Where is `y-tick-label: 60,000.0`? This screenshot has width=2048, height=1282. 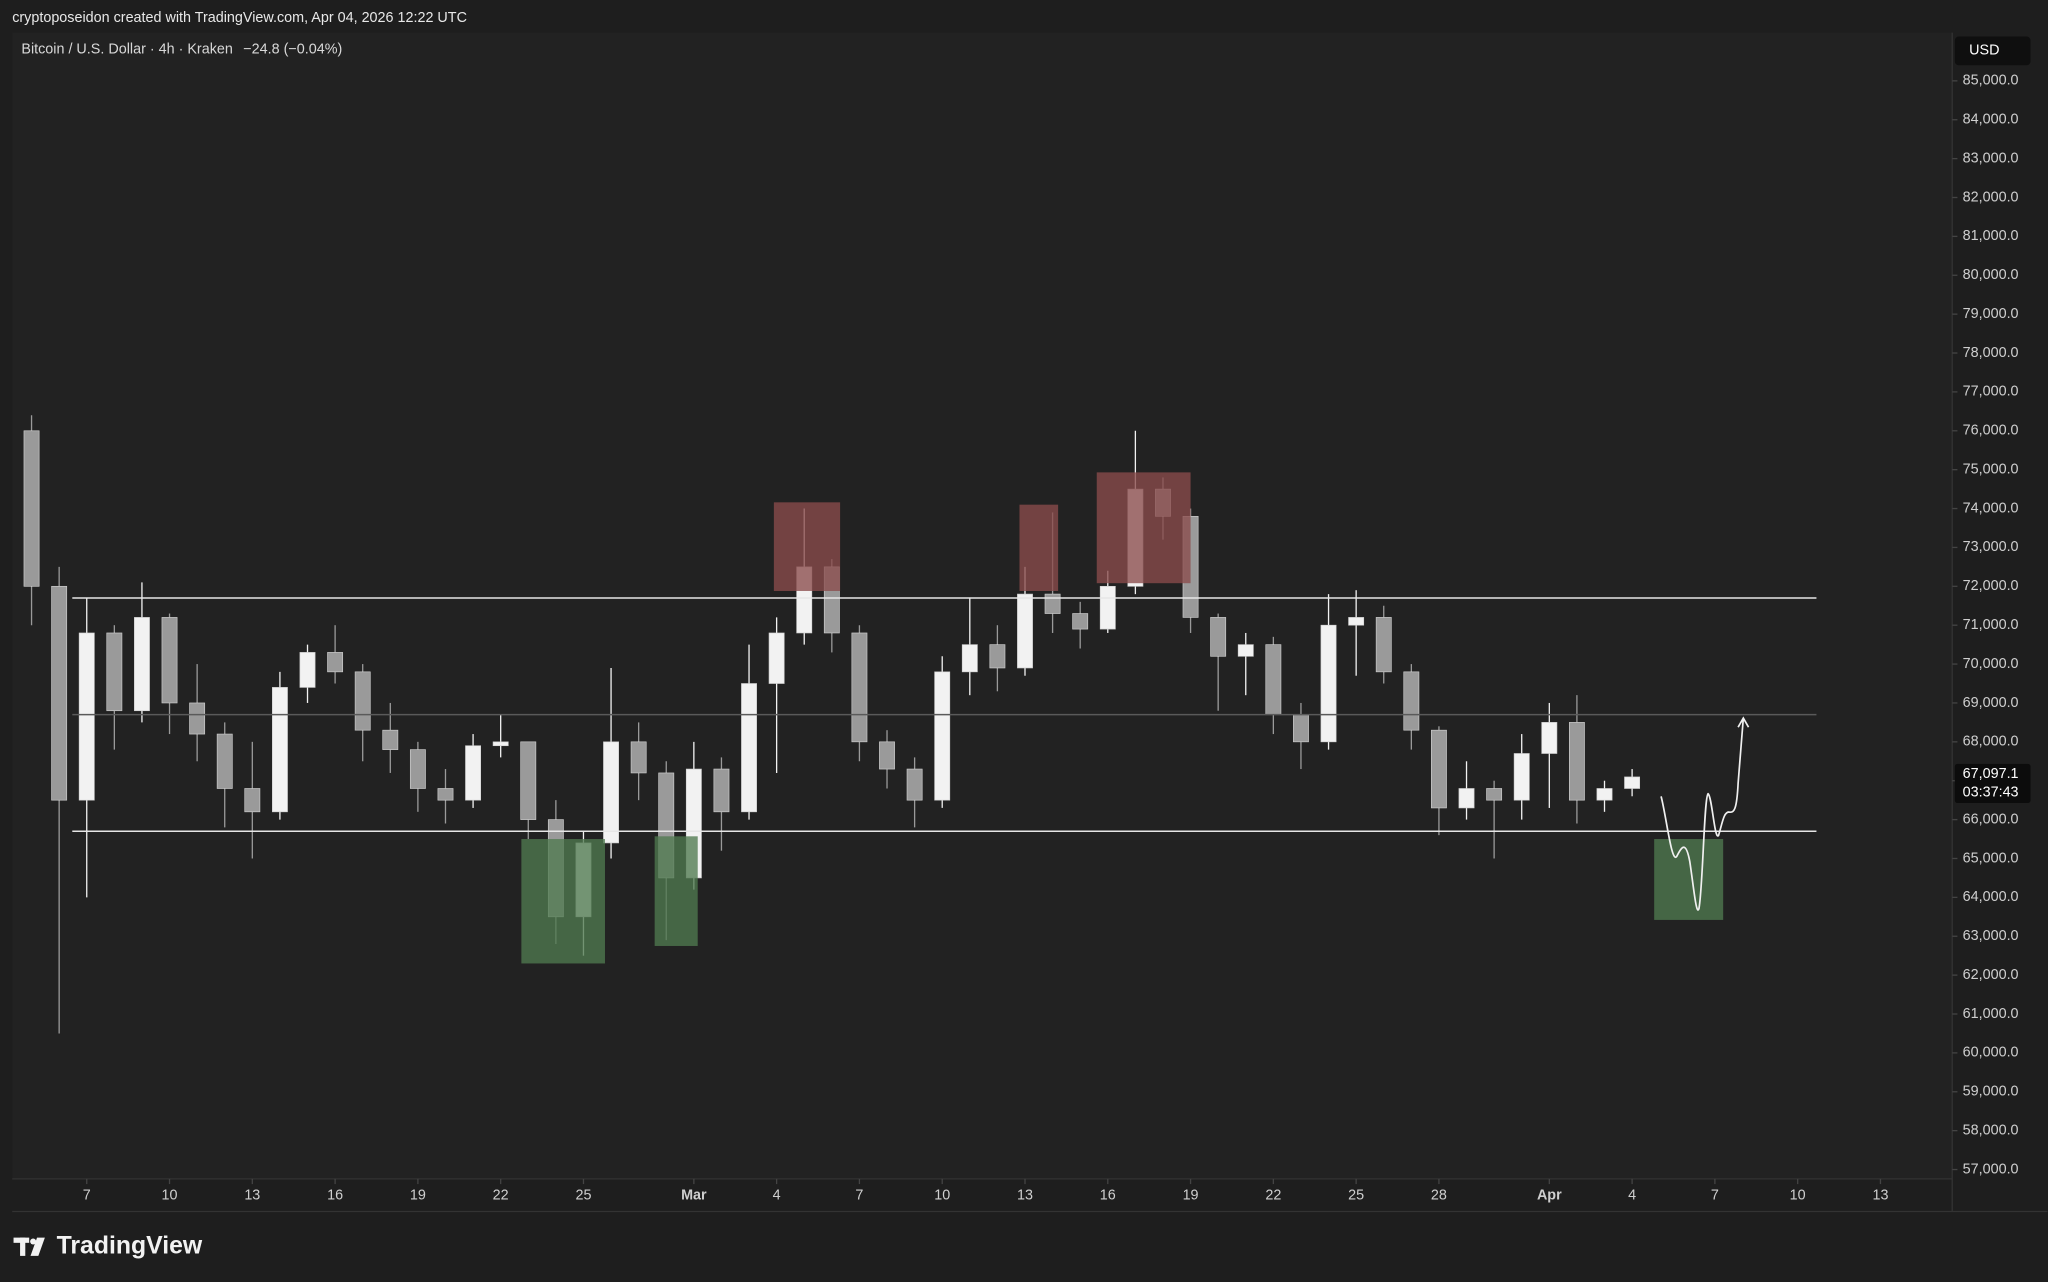 y-tick-label: 60,000.0 is located at coordinates (1991, 1053).